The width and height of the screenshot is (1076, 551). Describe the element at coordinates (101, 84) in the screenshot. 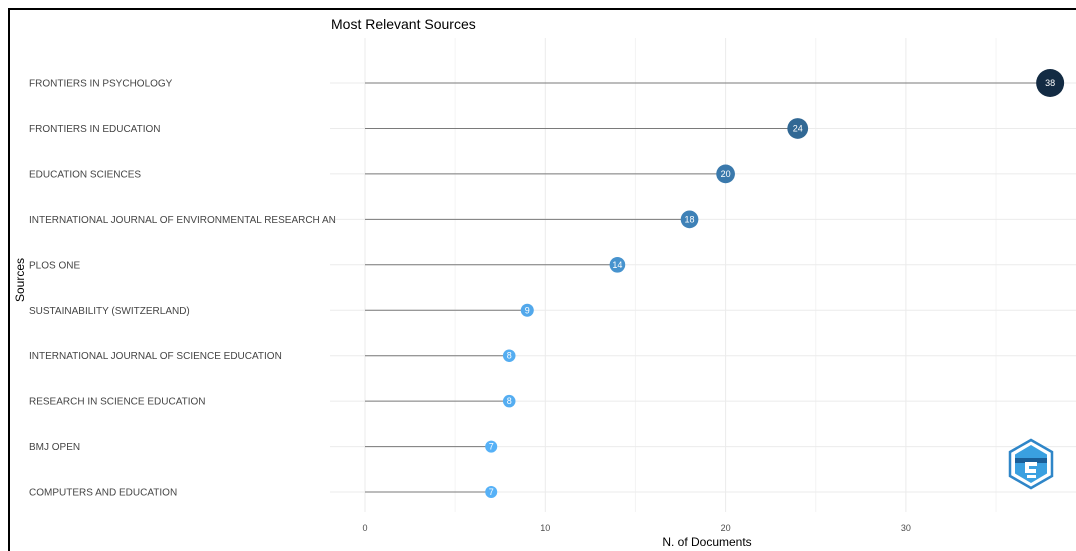

I see `source-label: FRONTIERS IN PSYCHOLOGY` at that location.